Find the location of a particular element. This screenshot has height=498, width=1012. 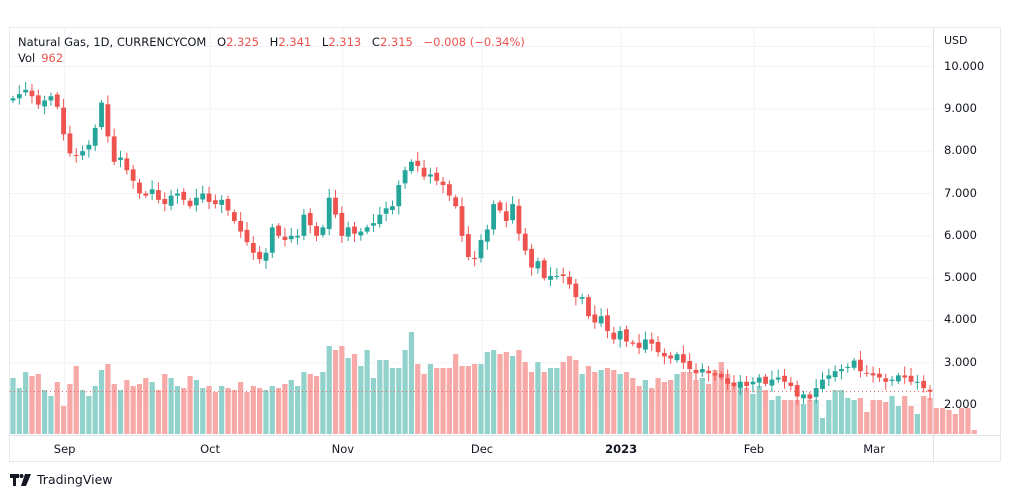

symbol-title: Natural Gas, 1D, CURRENCYCOM is located at coordinates (112, 42).